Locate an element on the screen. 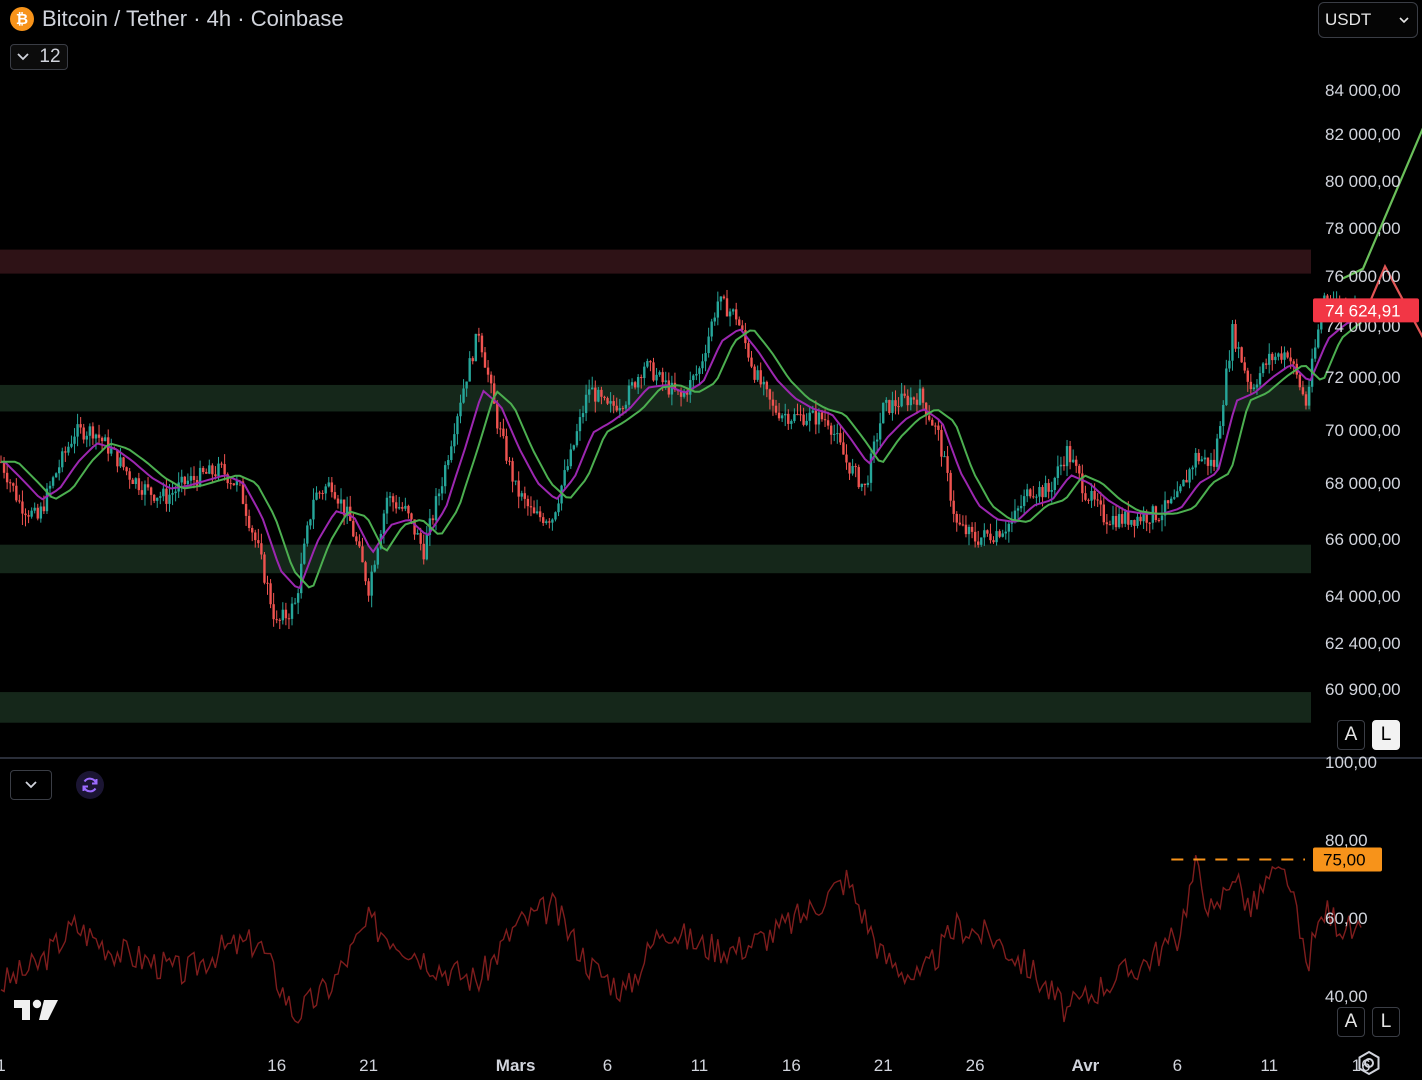  rsi-auto-scale-button: A is located at coordinates (1351, 1022).